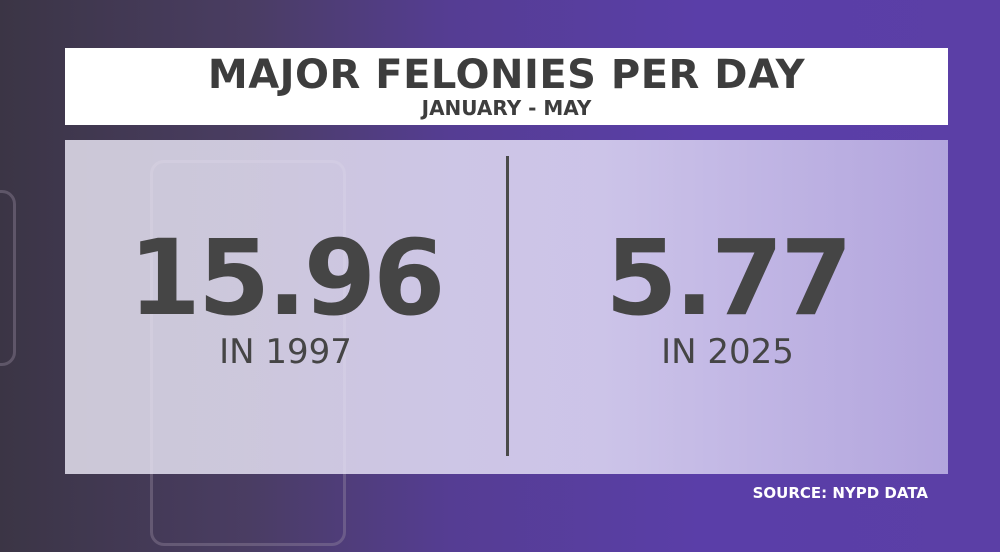 The height and width of the screenshot is (552, 1000). Describe the element at coordinates (506, 108) in the screenshot. I see `subtitle: JANUARY - MAY` at that location.